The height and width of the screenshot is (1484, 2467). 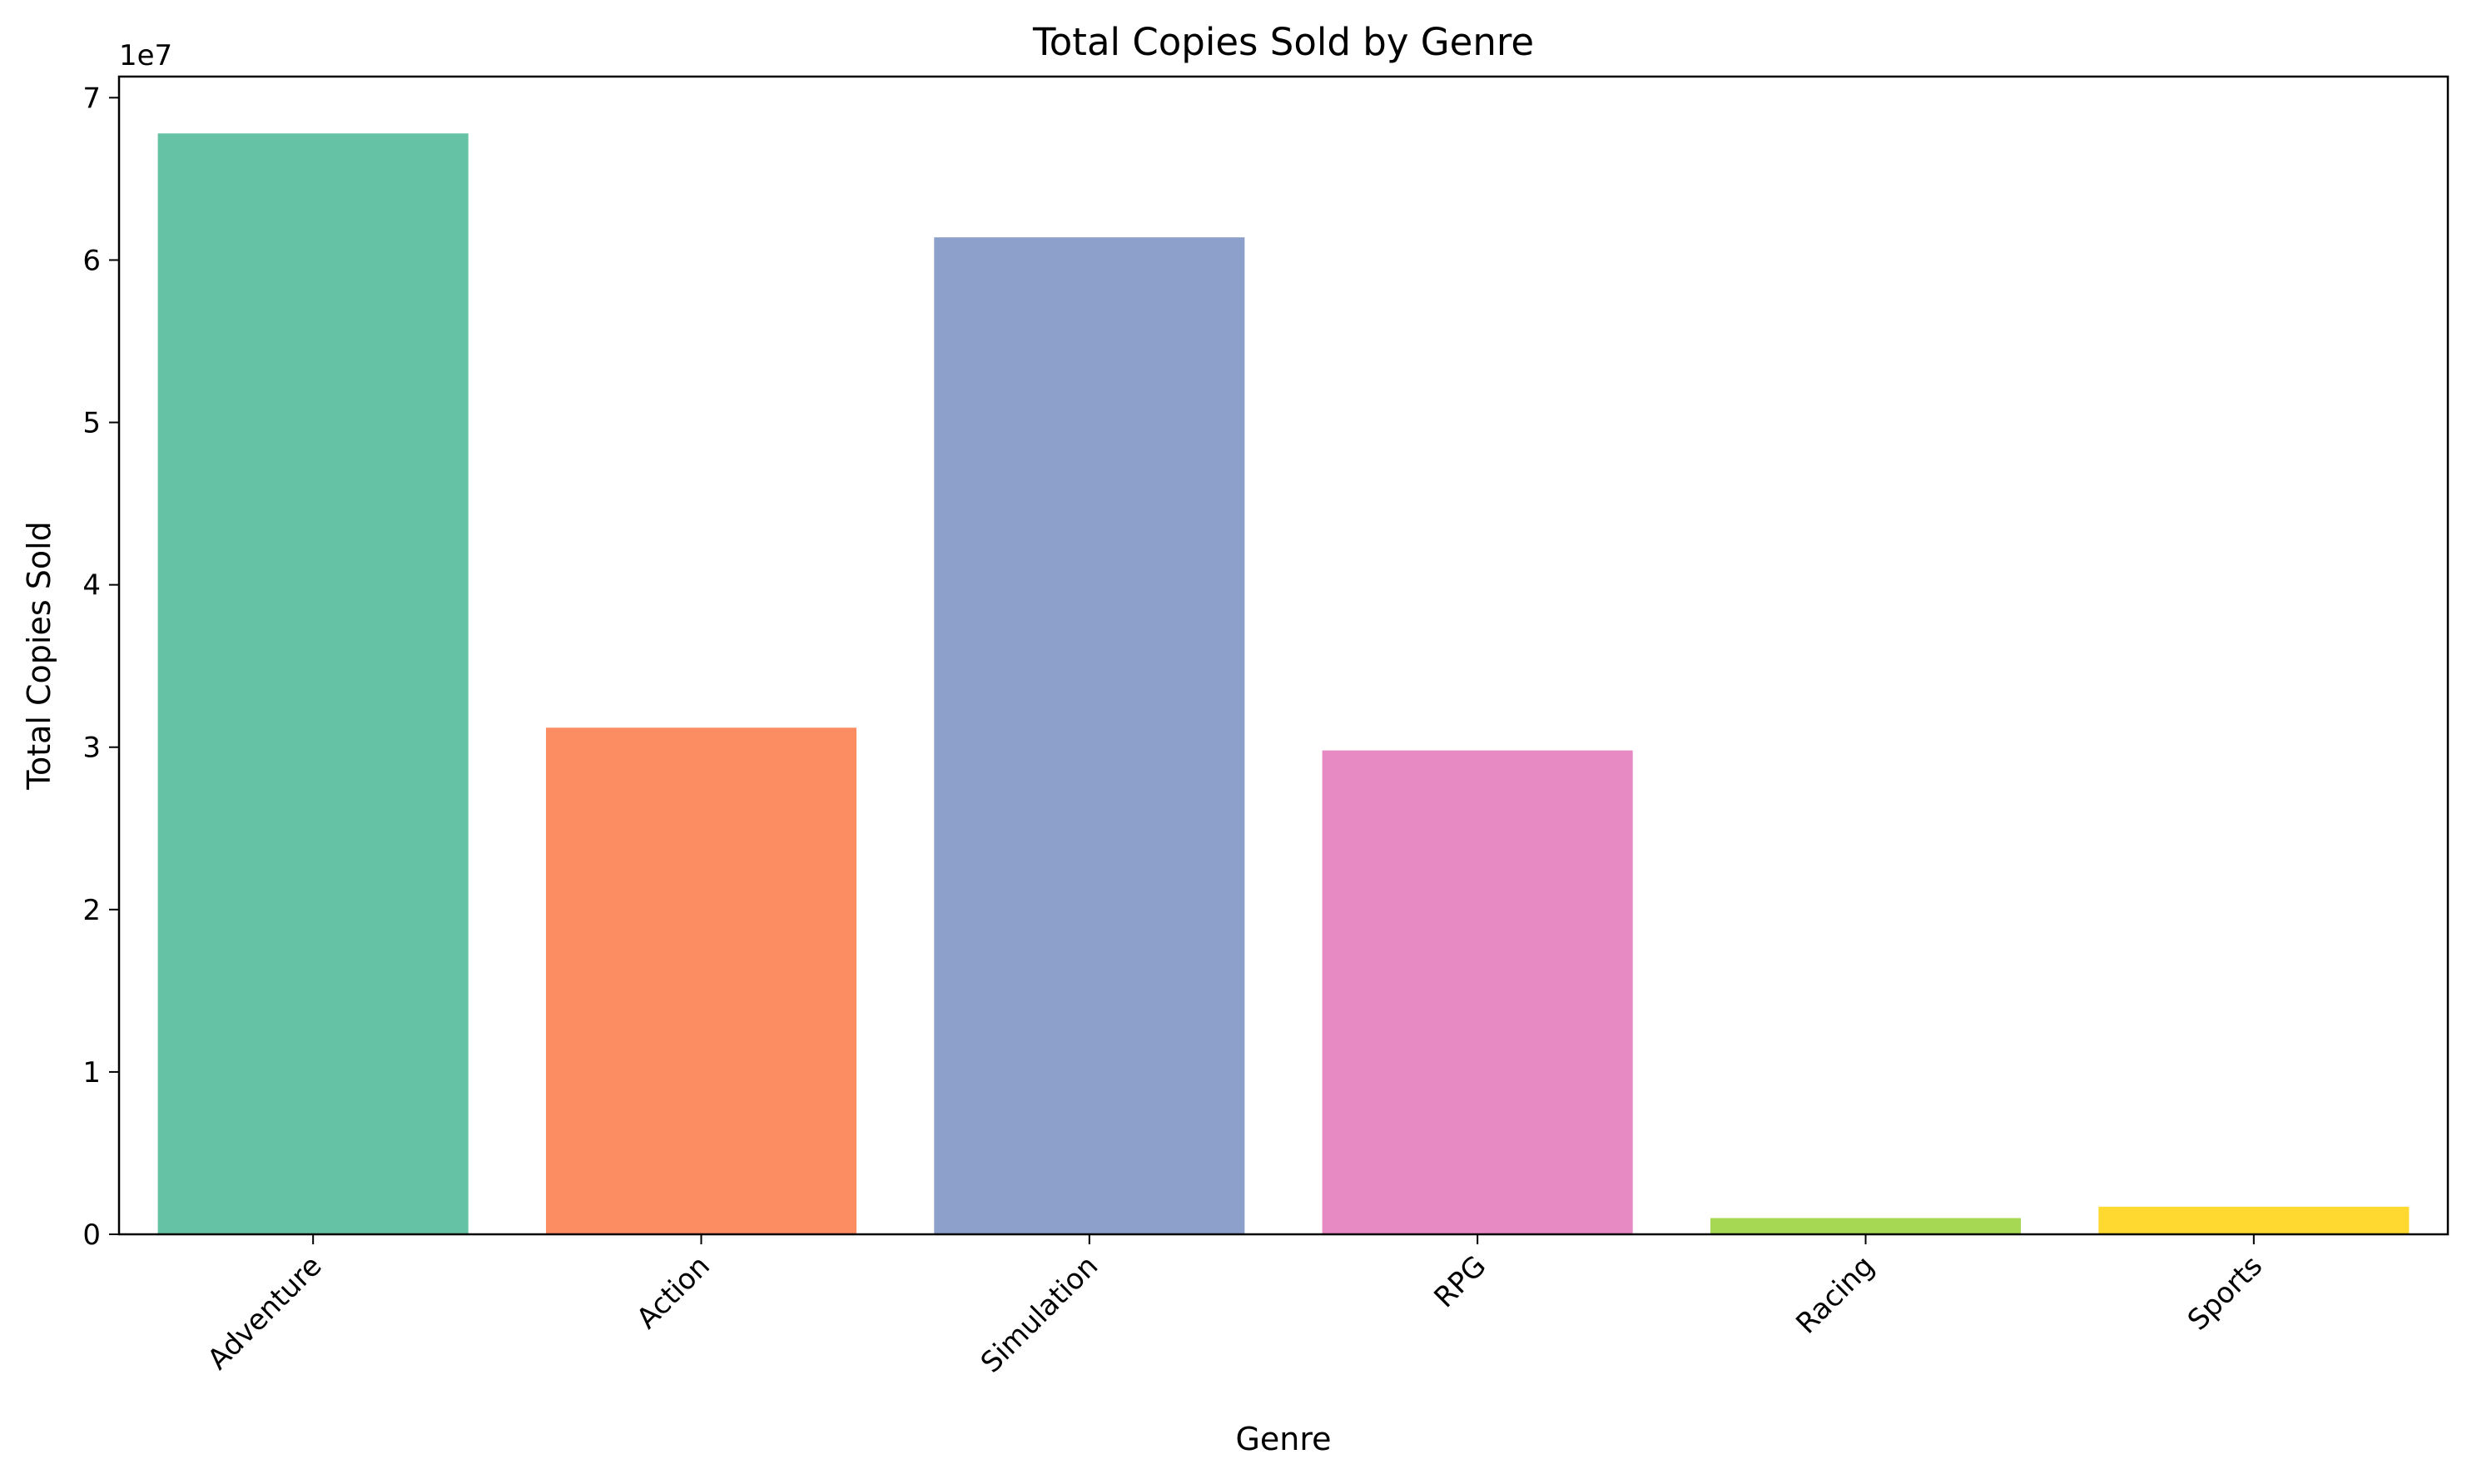 What do you see at coordinates (91, 586) in the screenshot?
I see `y-tick-label: 4` at bounding box center [91, 586].